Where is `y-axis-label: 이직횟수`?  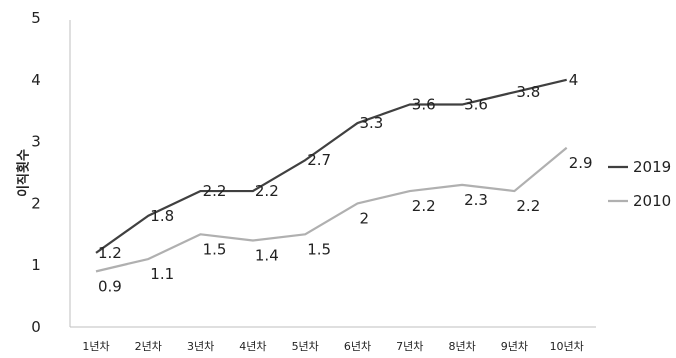 y-axis-label: 이직횟수 is located at coordinates (24, 173).